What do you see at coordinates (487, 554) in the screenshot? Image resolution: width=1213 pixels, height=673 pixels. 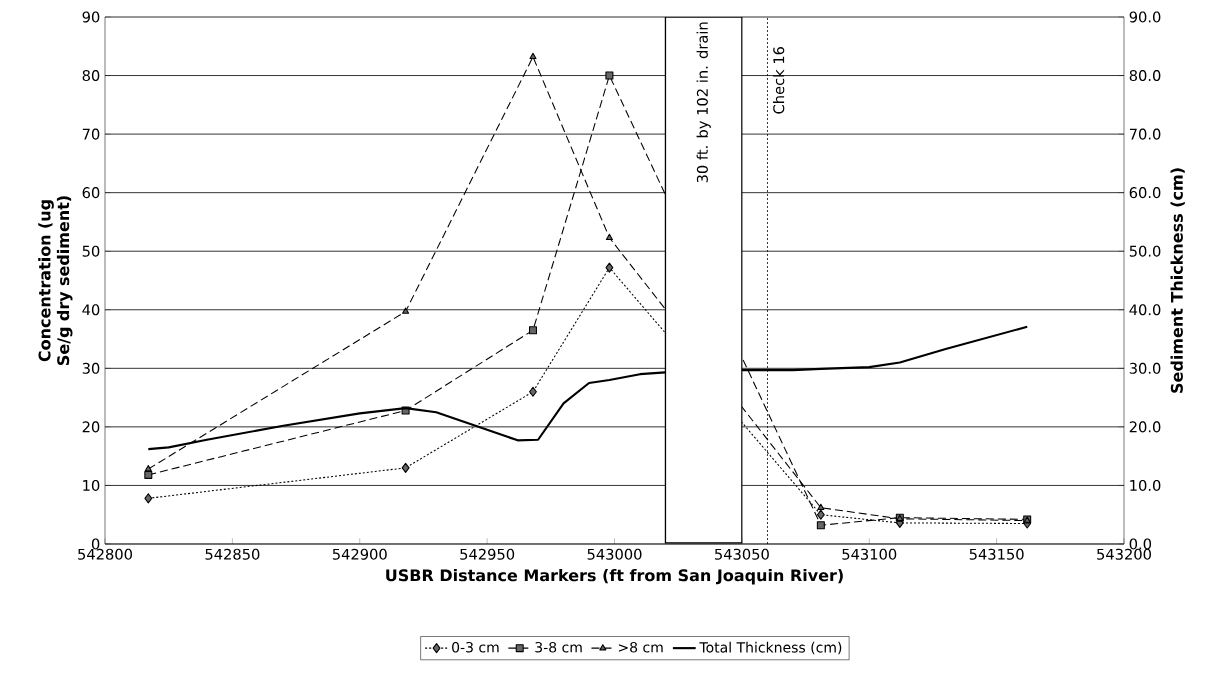 I see `x-tick-label: 542950` at bounding box center [487, 554].